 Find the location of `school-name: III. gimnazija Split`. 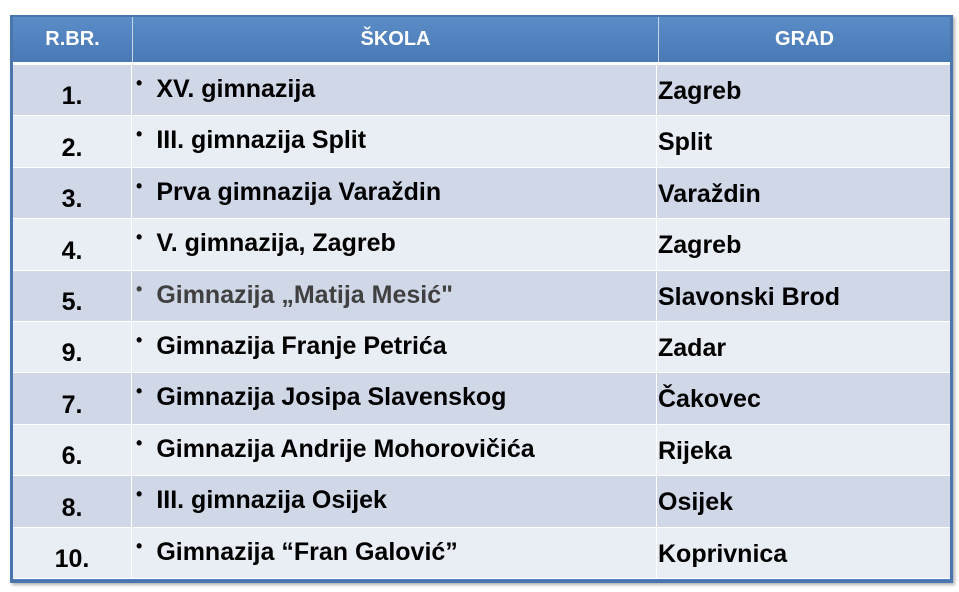

school-name: III. gimnazija Split is located at coordinates (261, 140).